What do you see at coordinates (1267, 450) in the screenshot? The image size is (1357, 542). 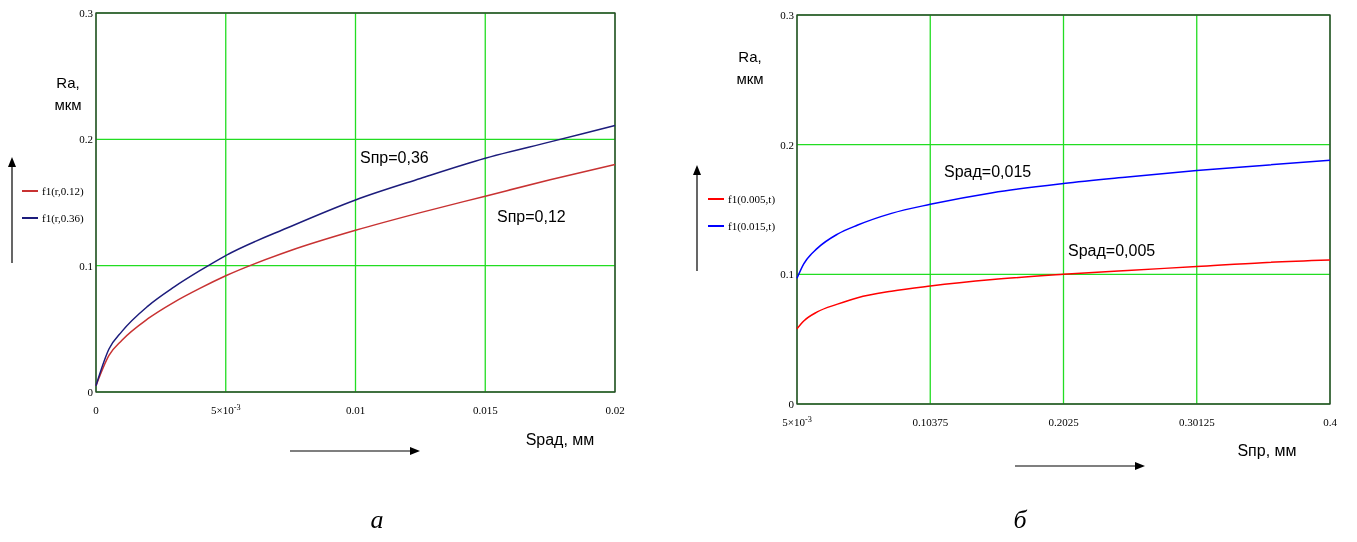 I see `x-axis-title: Sпр, мм` at bounding box center [1267, 450].